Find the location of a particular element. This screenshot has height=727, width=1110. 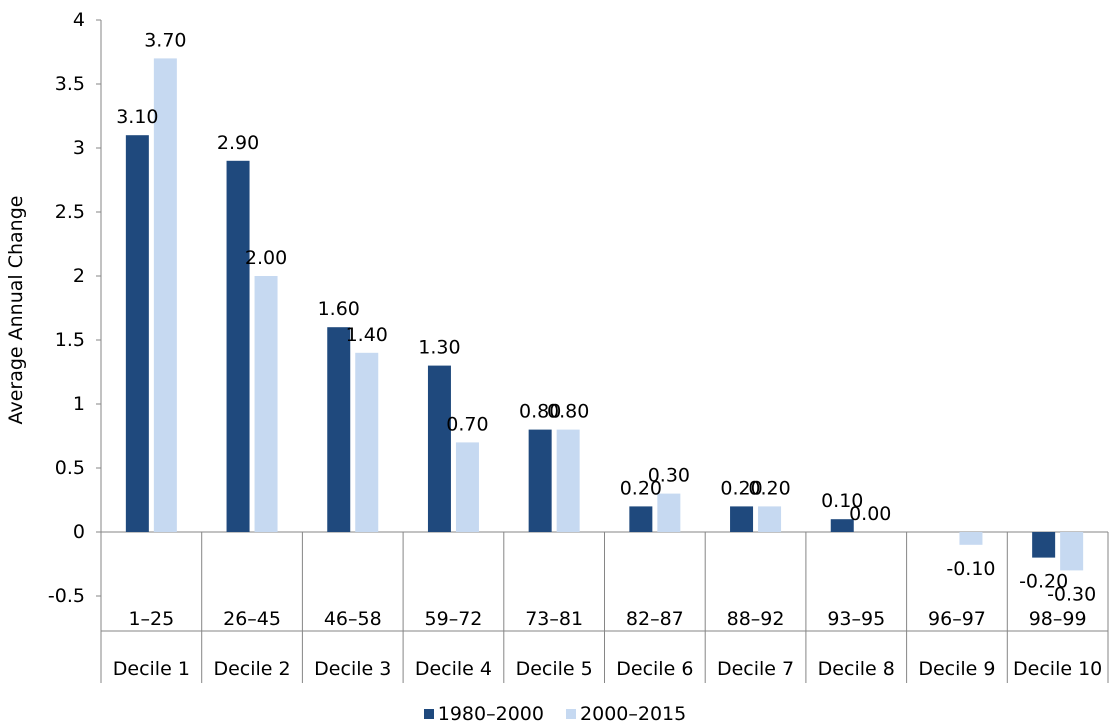

data-label: 0.10 is located at coordinates (842, 501).